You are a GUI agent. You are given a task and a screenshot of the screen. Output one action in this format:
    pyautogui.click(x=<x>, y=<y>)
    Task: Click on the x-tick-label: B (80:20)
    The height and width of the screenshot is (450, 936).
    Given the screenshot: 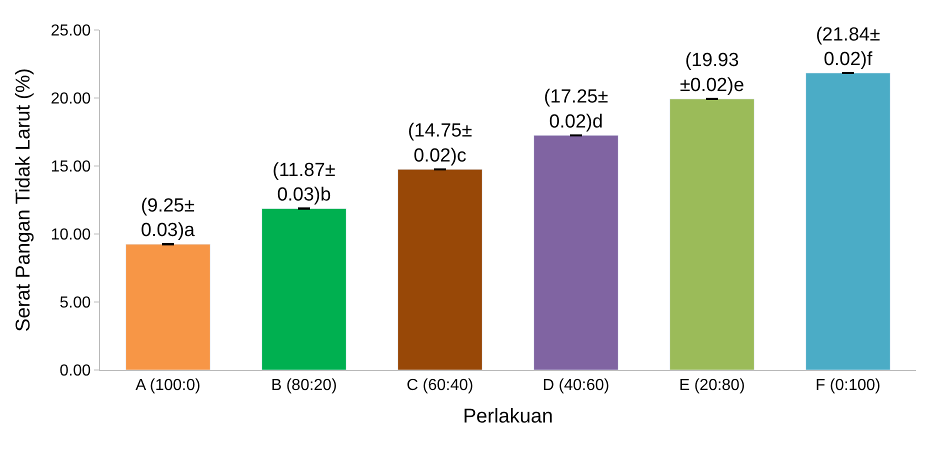 What is the action you would take?
    pyautogui.click(x=304, y=385)
    